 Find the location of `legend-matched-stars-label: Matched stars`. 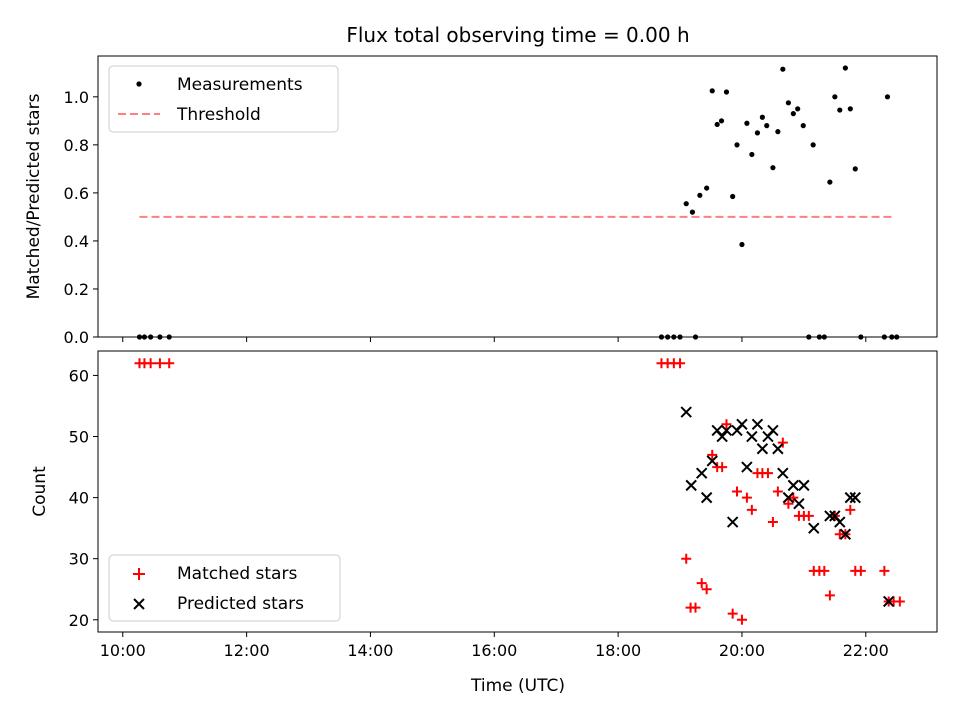

legend-matched-stars-label: Matched stars is located at coordinates (237, 574).